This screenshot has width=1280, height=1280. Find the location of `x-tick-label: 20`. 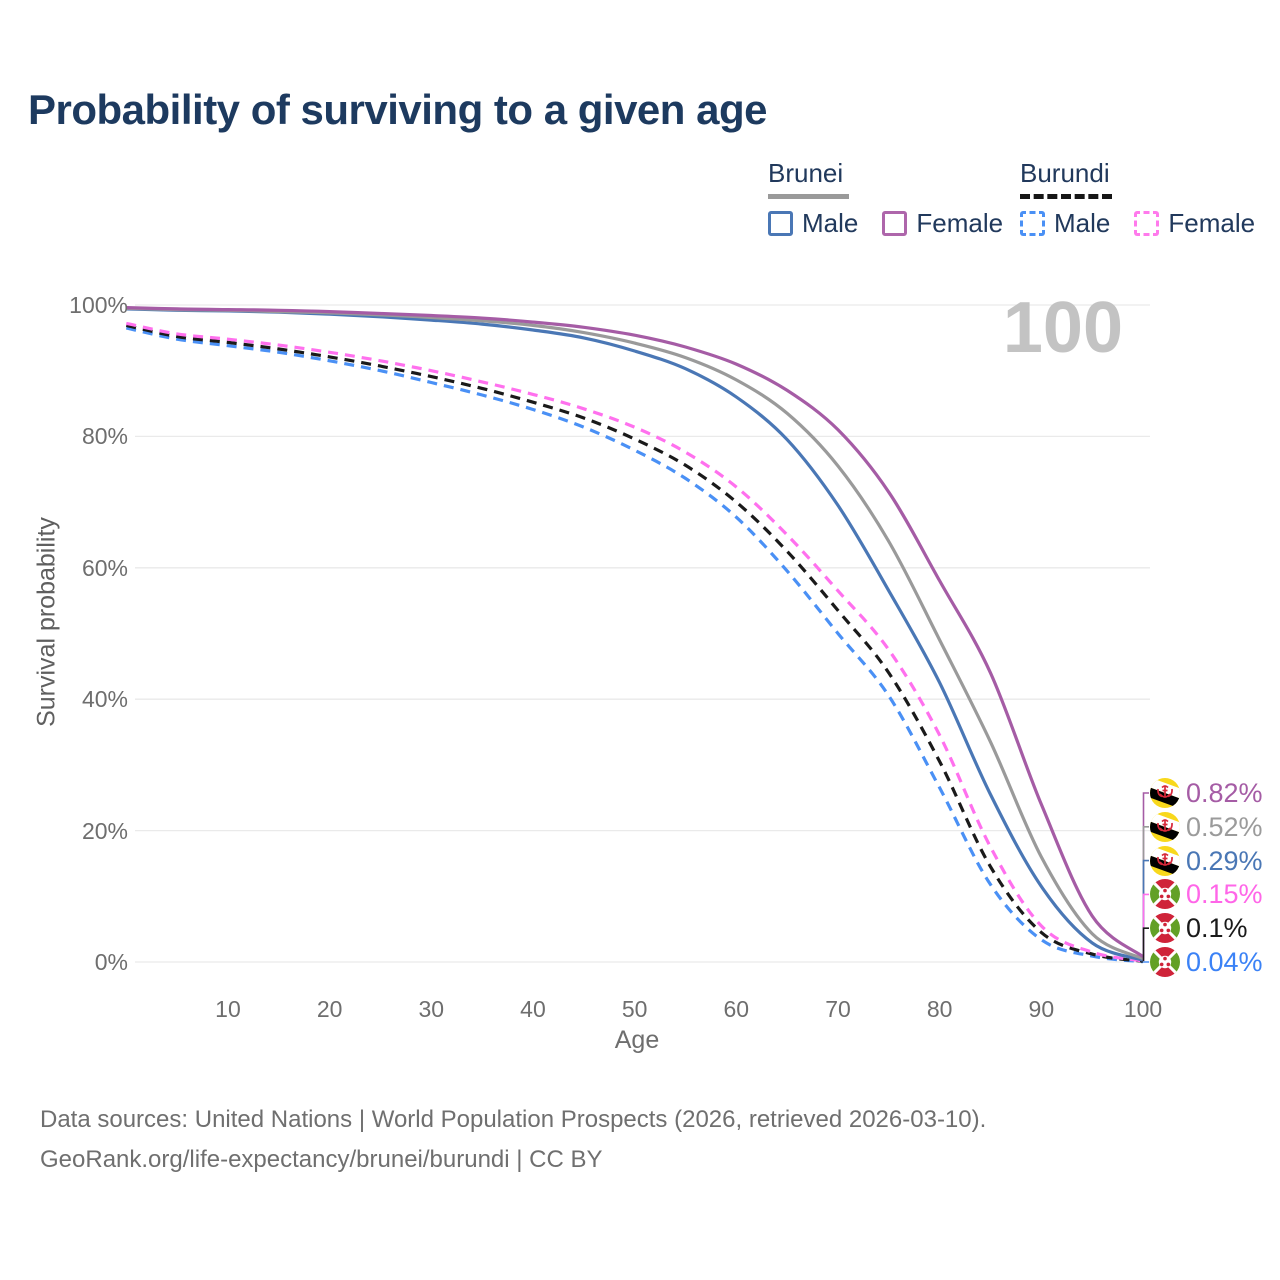

x-tick-label: 20 is located at coordinates (329, 1009).